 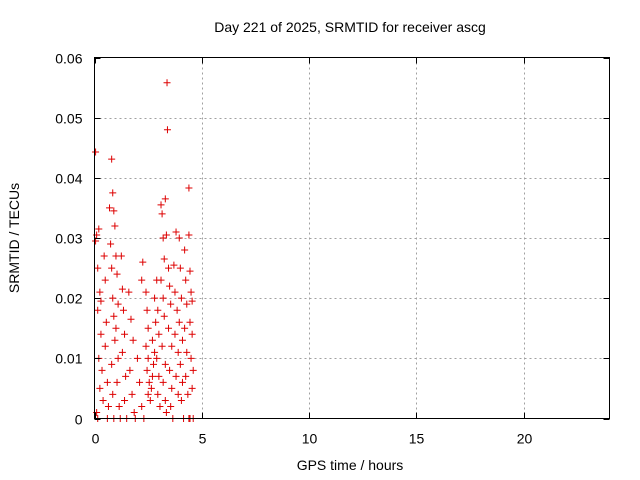 I want to click on y-tick-label: 0.05, so click(x=68, y=119).